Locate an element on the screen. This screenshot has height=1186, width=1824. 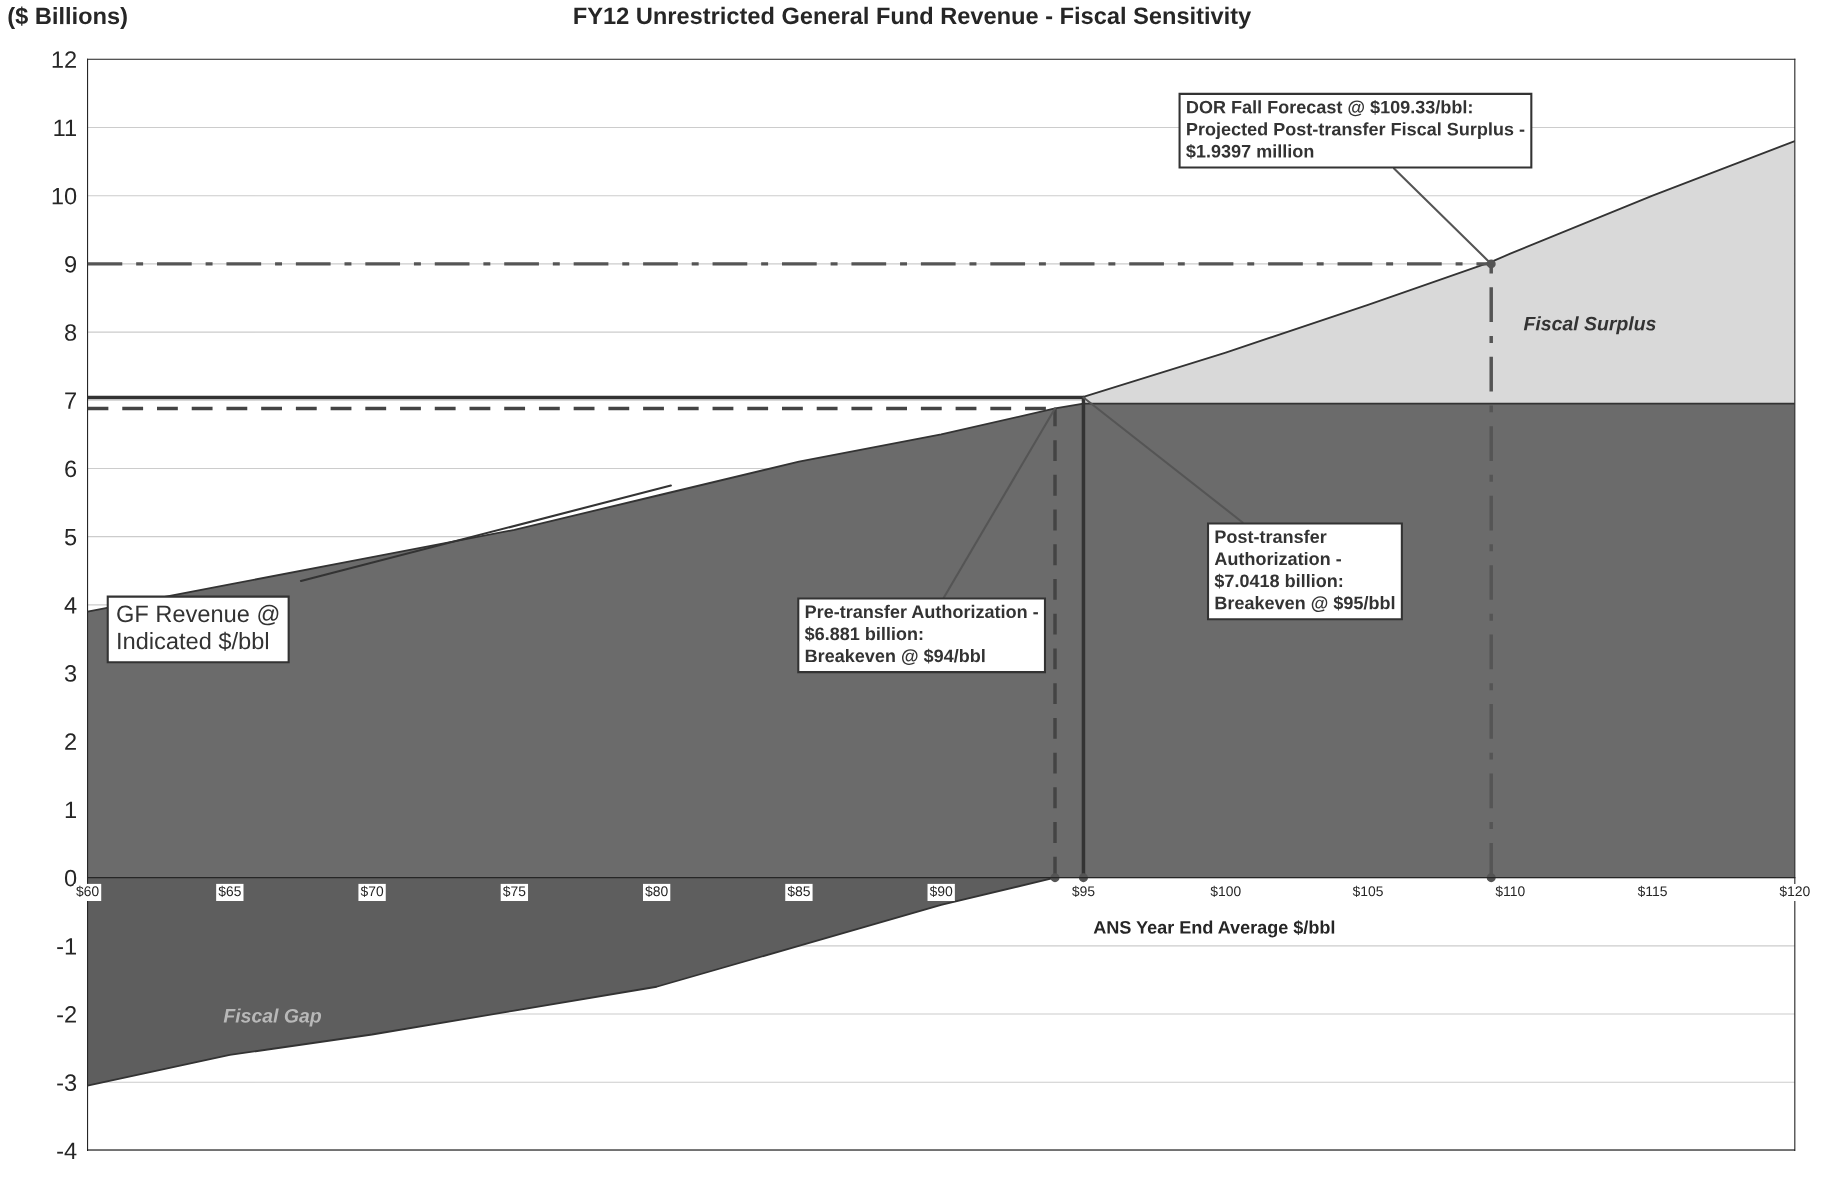
x-tick-label: $65 is located at coordinates (229, 891).